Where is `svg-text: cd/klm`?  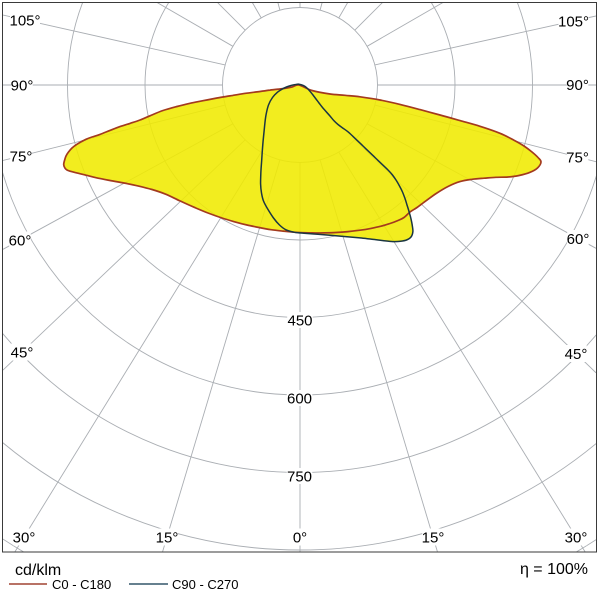
svg-text: cd/klm is located at coordinates (38, 570).